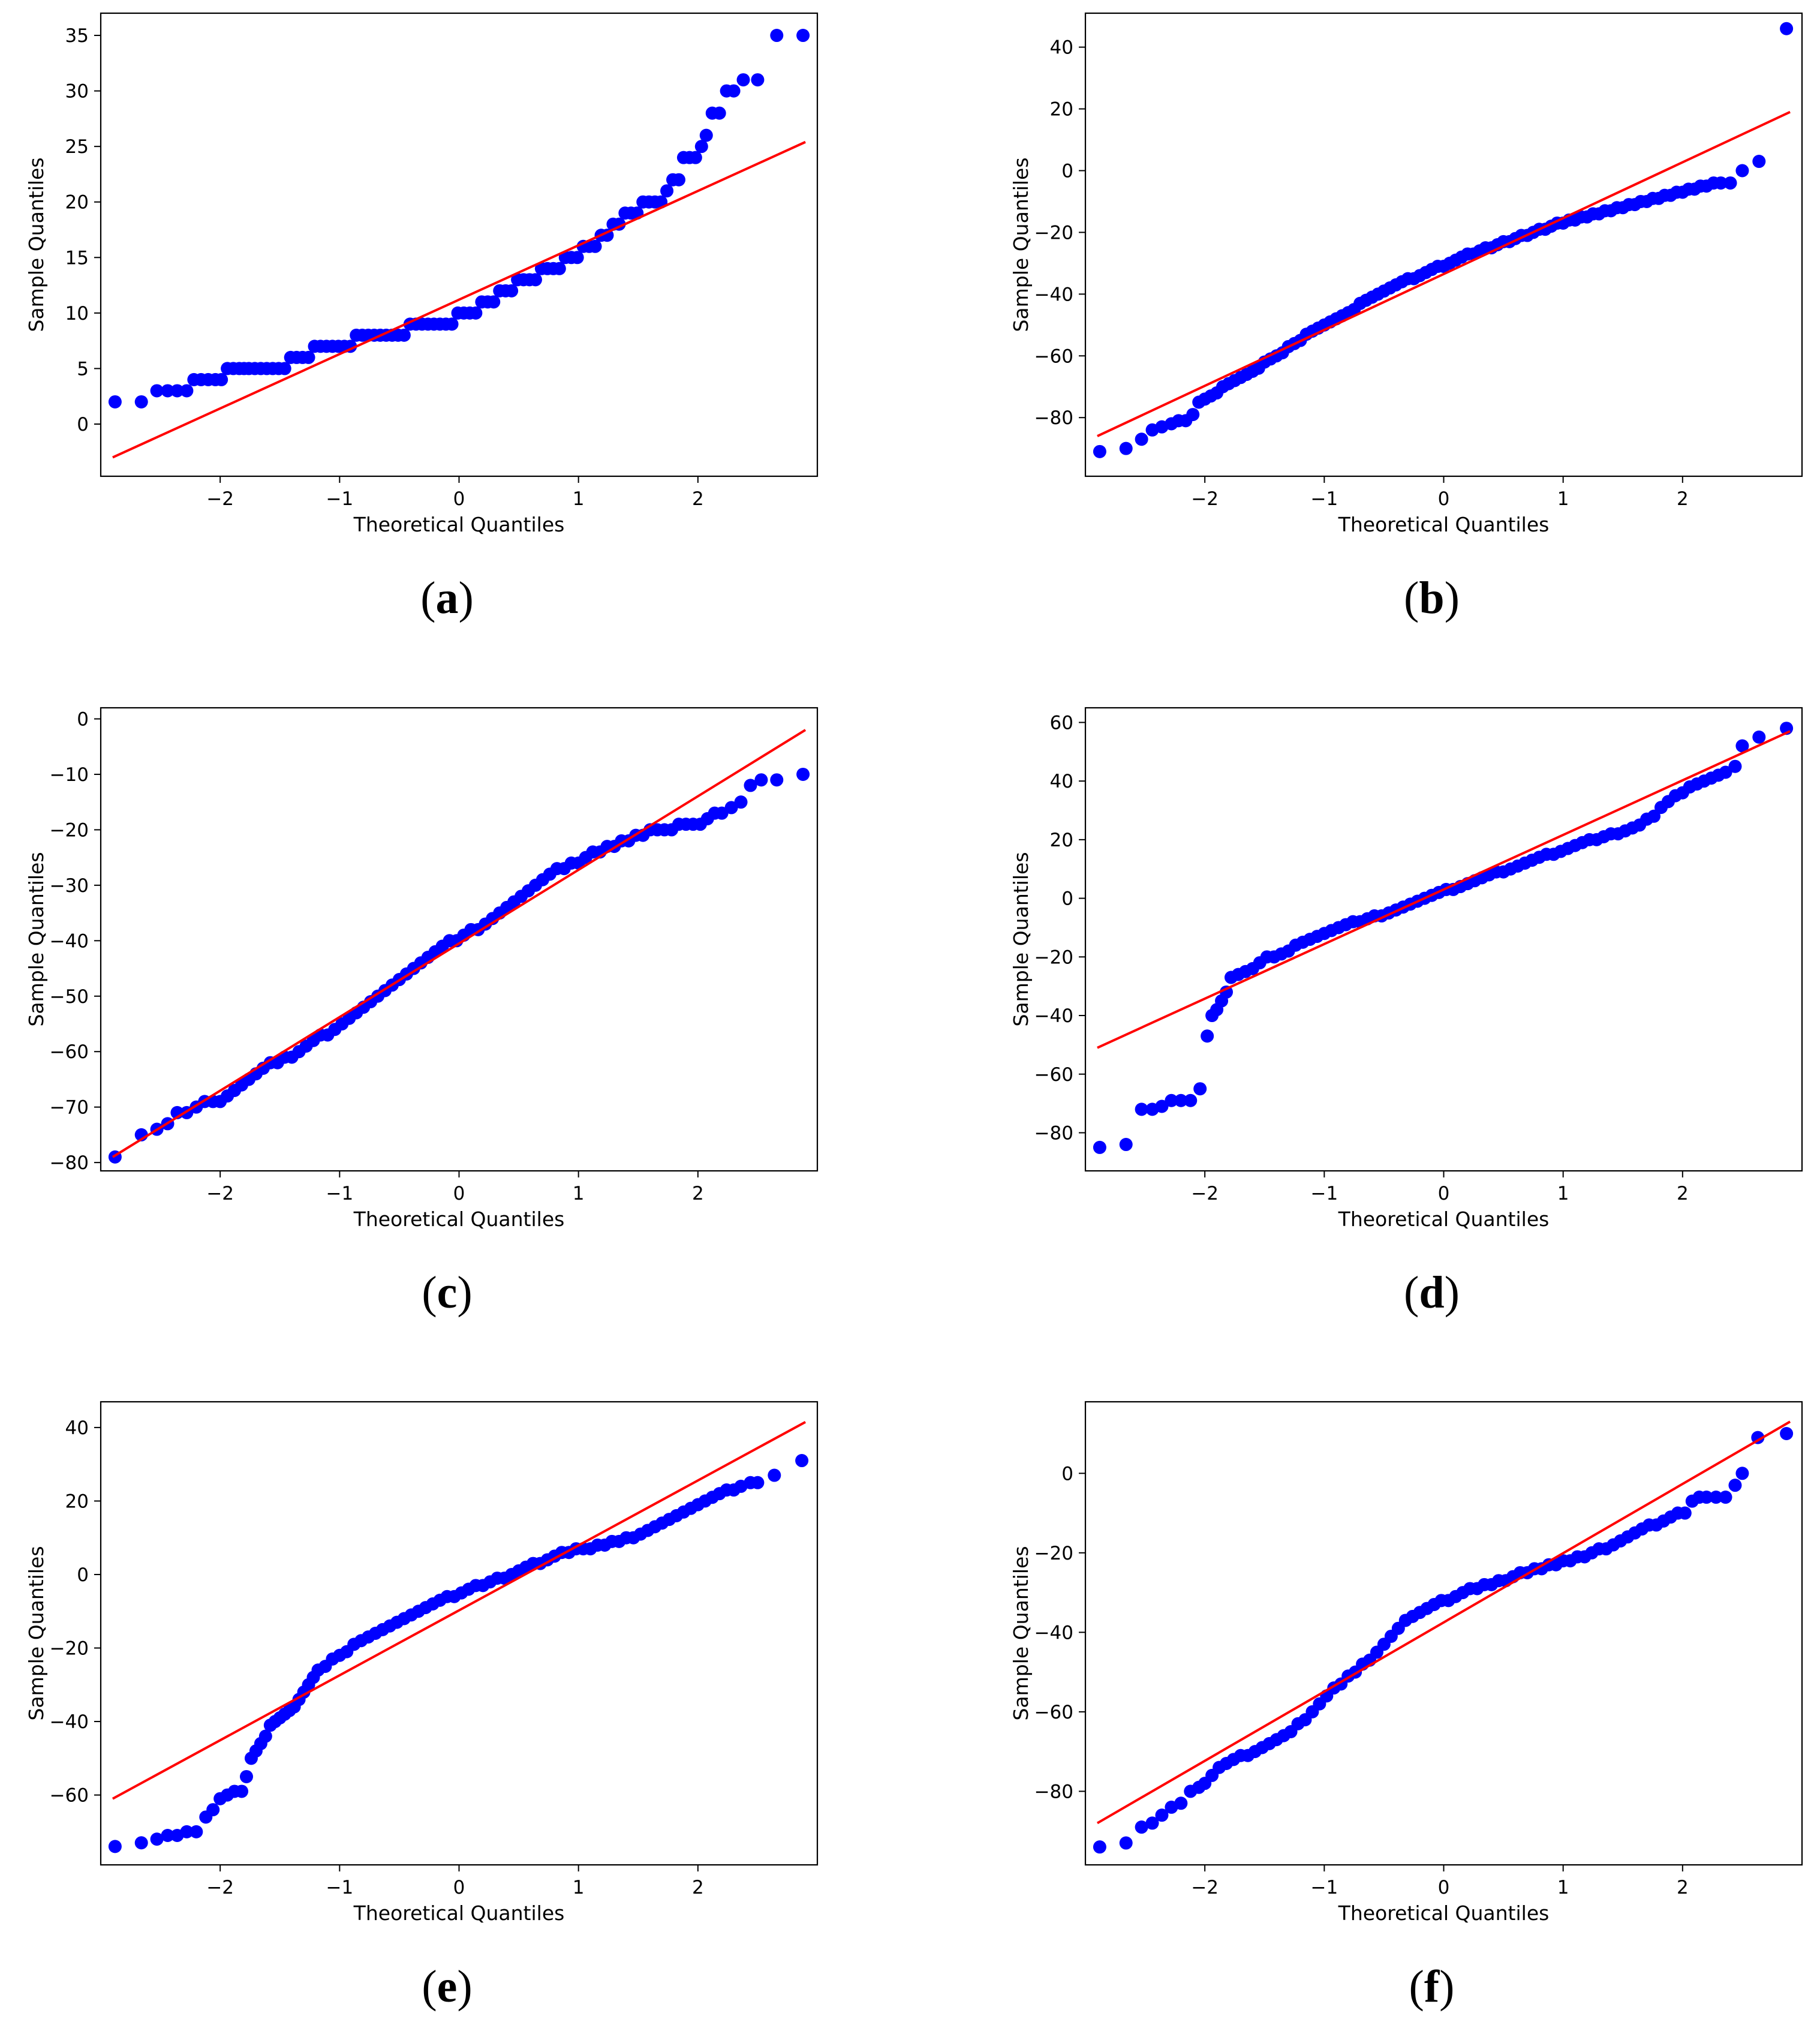 This screenshot has height=2025, width=1820. I want to click on chart-e-y-tick-label: −60, so click(69, 1796).